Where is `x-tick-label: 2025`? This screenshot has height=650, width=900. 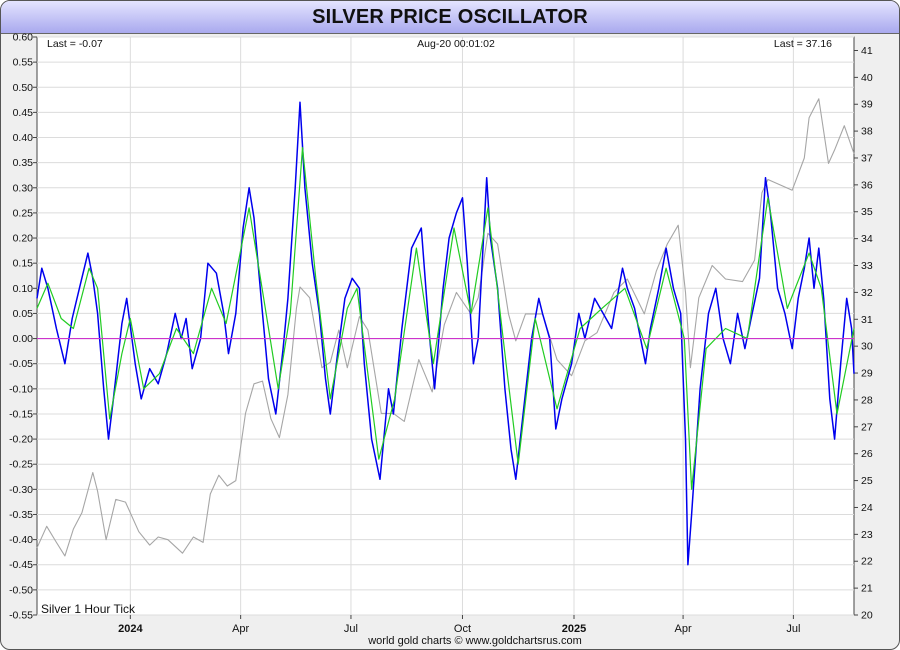
x-tick-label: 2025 is located at coordinates (574, 629).